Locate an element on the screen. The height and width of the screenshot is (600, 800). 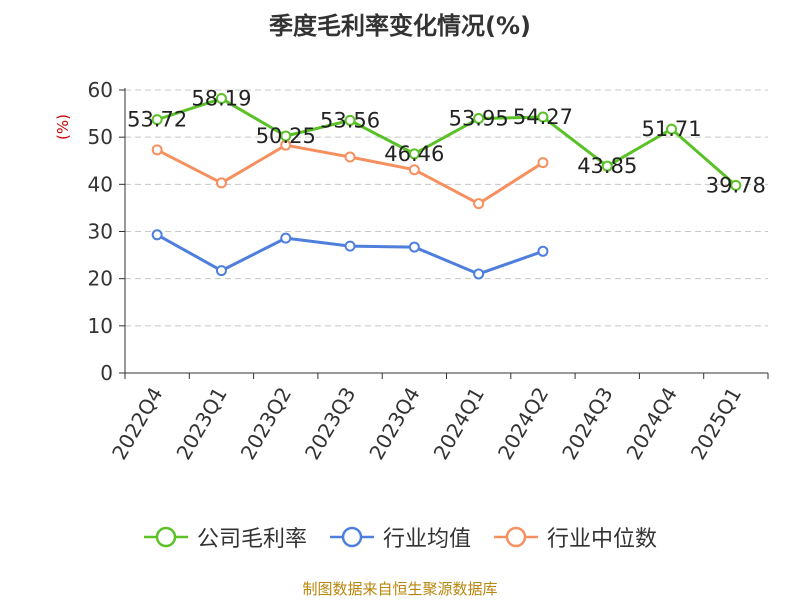
legend-label: 公司毛利率 is located at coordinates (251, 539).